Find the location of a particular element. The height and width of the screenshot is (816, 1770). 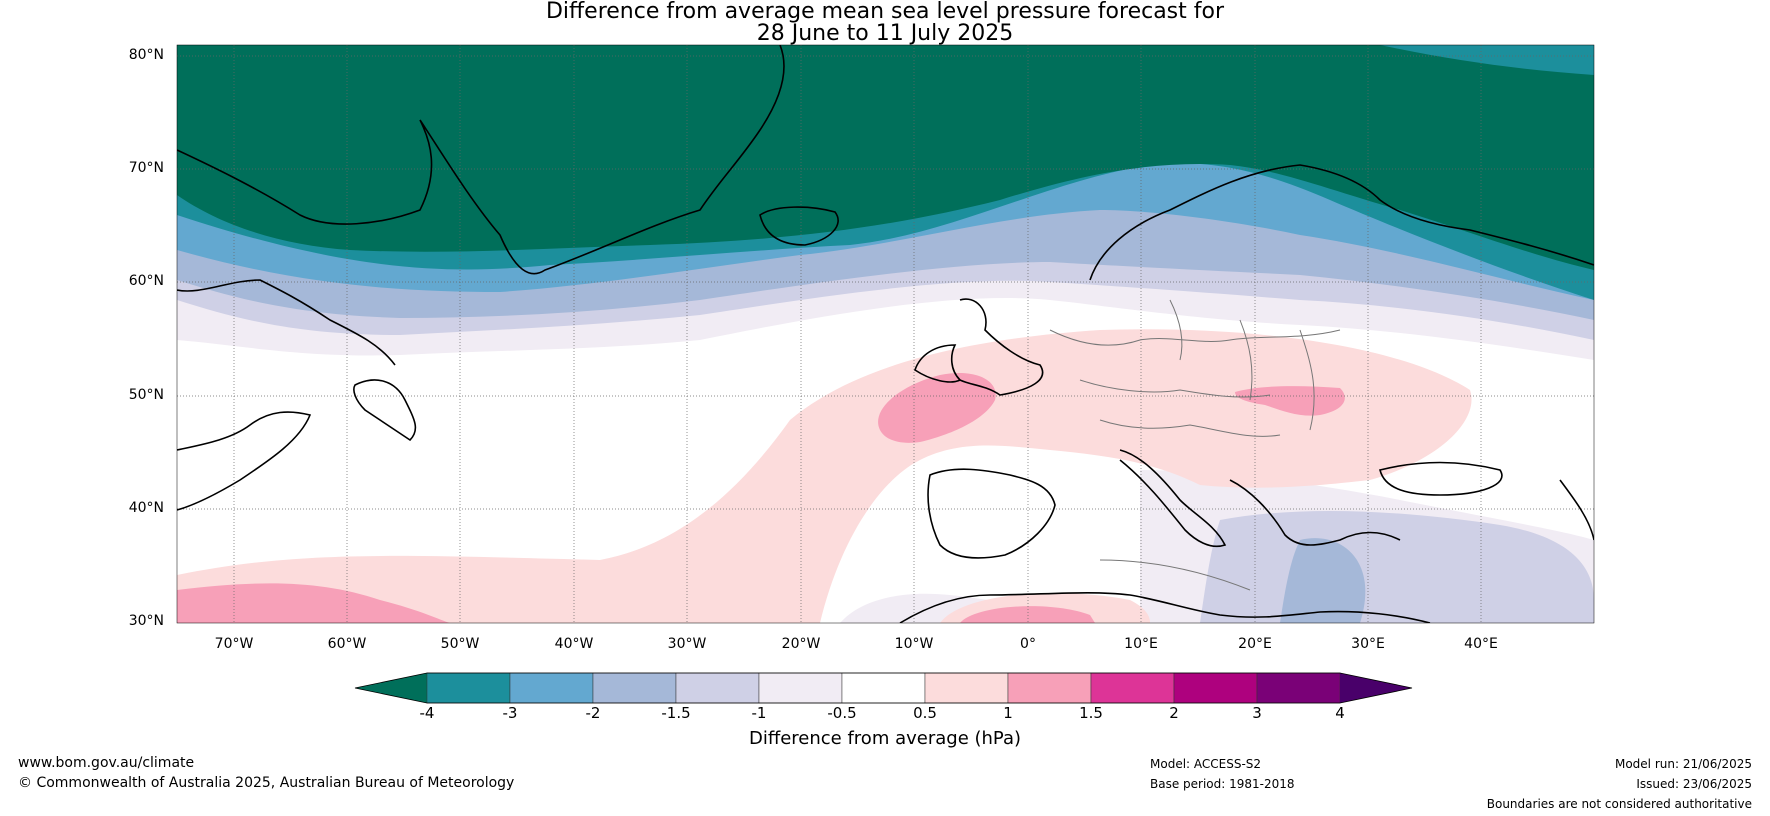

iberia-coast is located at coordinates (991, 513).